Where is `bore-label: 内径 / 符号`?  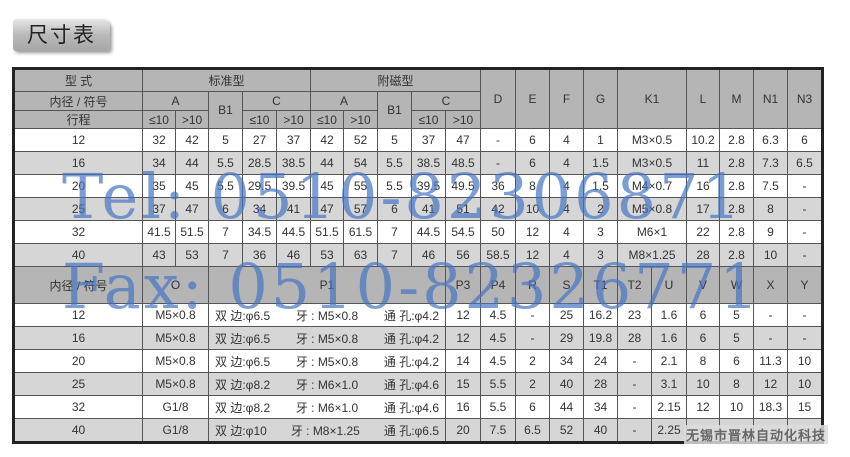
bore-label: 内径 / 符号 is located at coordinates (78, 101).